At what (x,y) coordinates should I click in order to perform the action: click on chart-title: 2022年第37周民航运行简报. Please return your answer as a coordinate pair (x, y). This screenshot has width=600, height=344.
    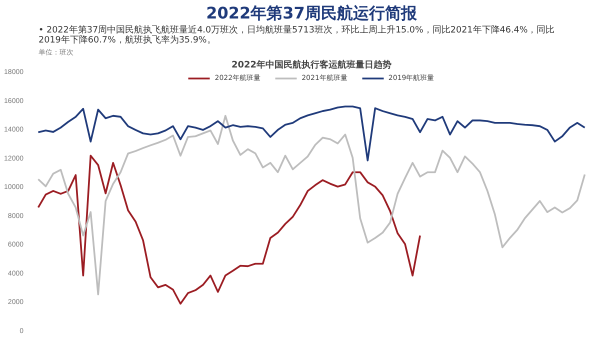
    Looking at the image, I should click on (312, 13).